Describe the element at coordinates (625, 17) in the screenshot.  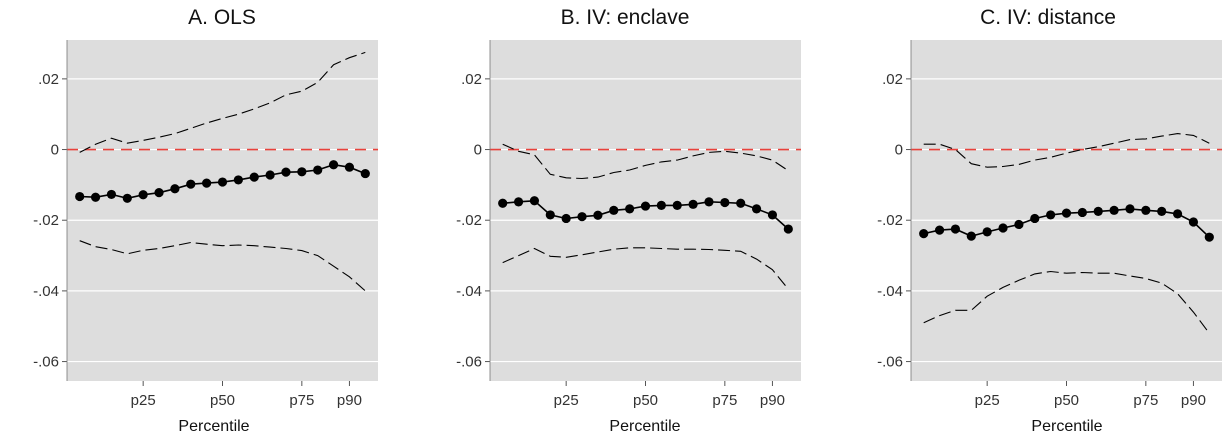
I see `panel-title: B. IV: enclave` at that location.